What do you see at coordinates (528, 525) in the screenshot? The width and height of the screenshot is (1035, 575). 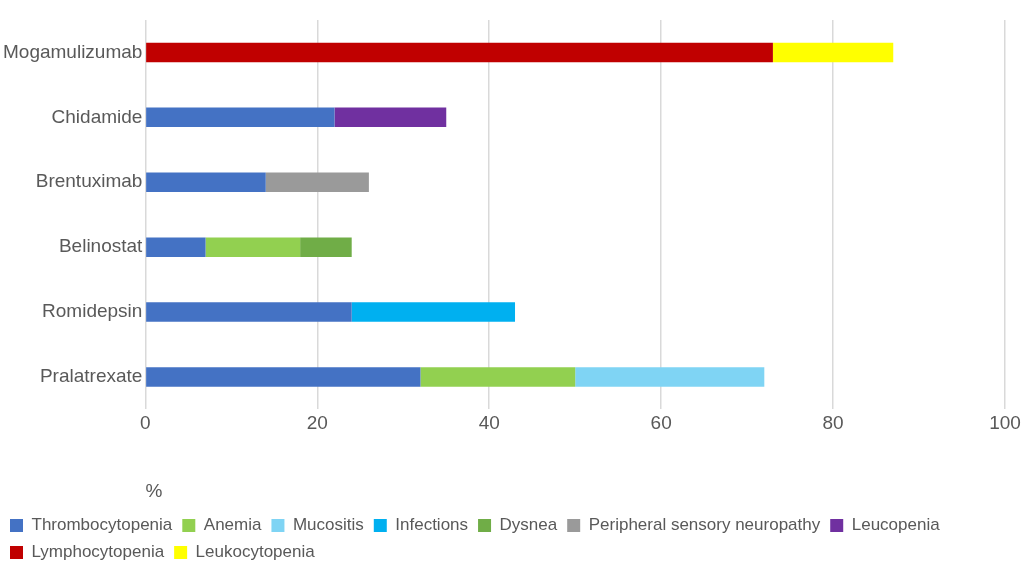 I see `legend-label: Dysnea` at bounding box center [528, 525].